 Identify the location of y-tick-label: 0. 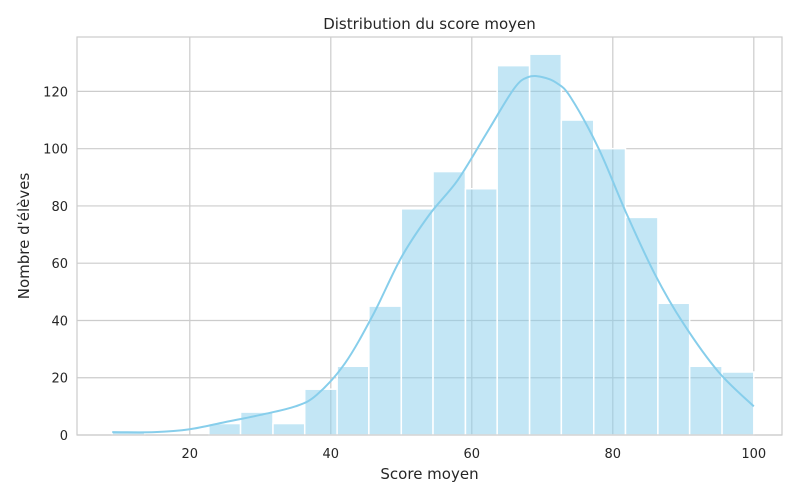
(64, 436).